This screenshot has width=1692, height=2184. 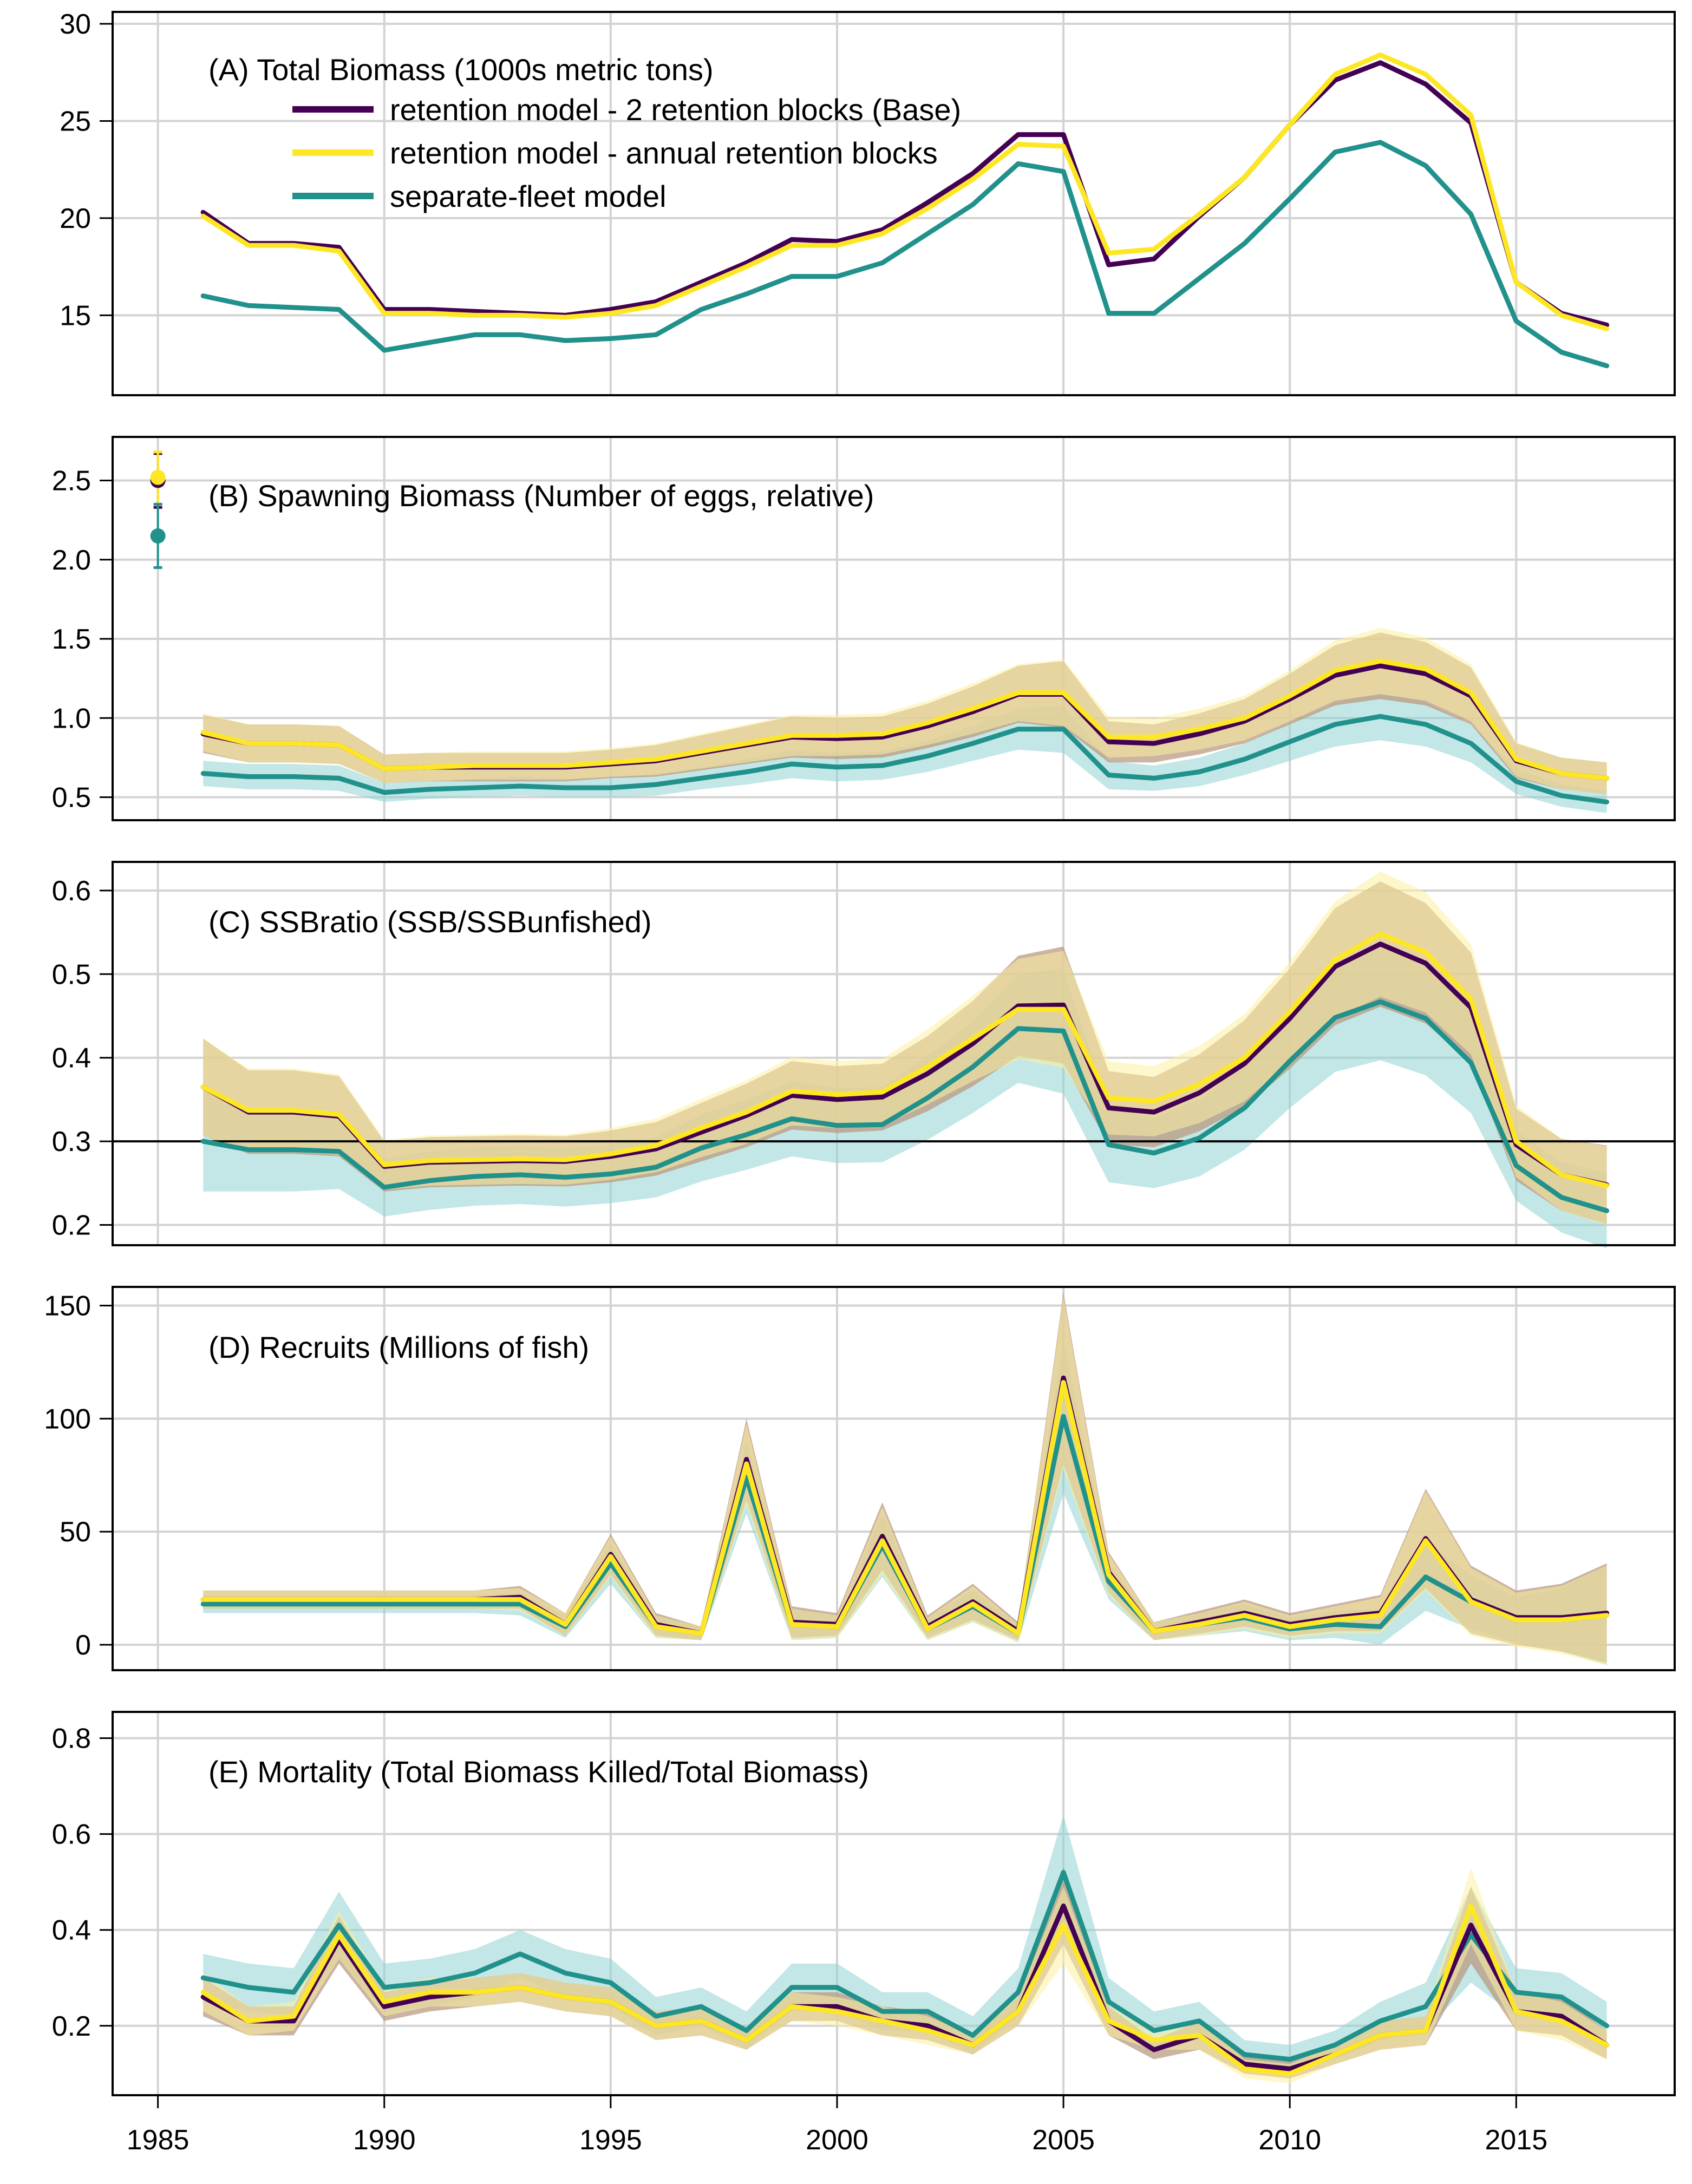 I want to click on panel-b-lines, so click(x=905, y=732).